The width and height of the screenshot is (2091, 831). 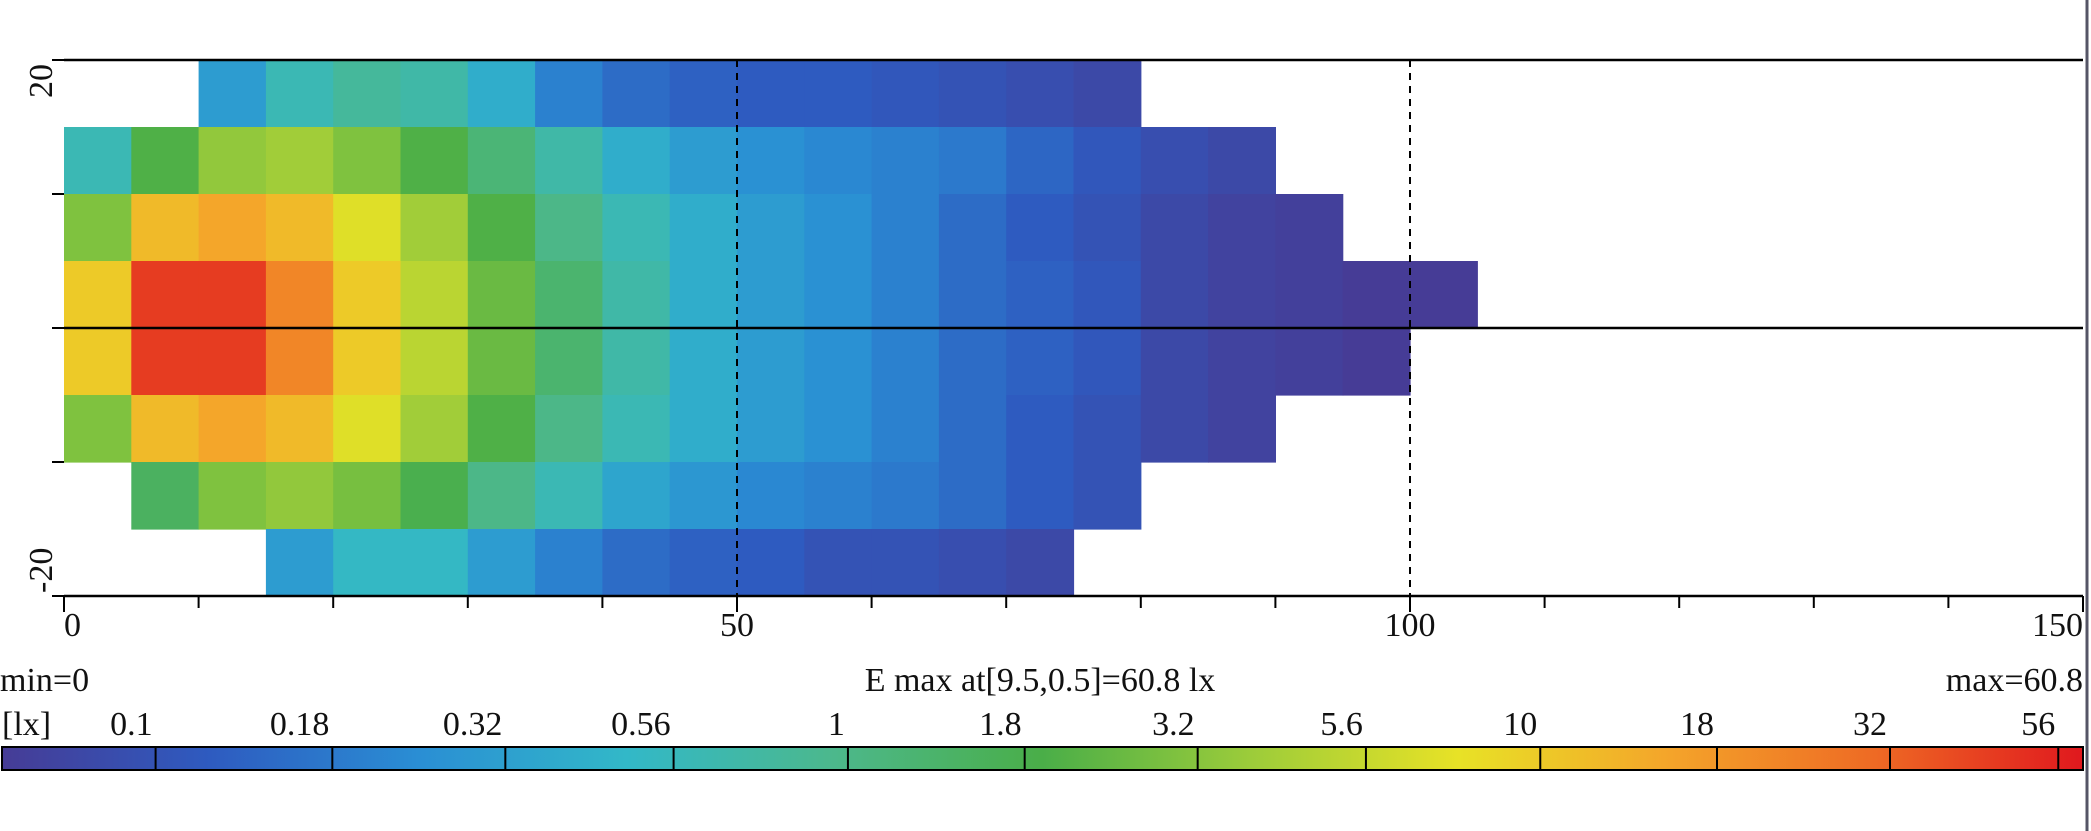 What do you see at coordinates (2014, 680) in the screenshot?
I see `max-label: max=60.8` at bounding box center [2014, 680].